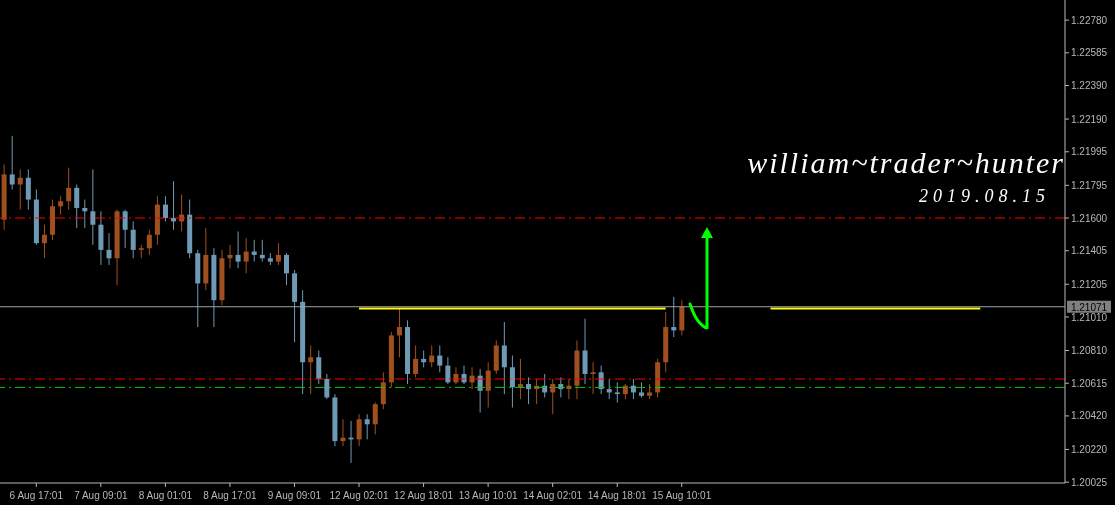  Describe the element at coordinates (1089, 307) in the screenshot. I see `ref-line-label: 1.21071` at that location.